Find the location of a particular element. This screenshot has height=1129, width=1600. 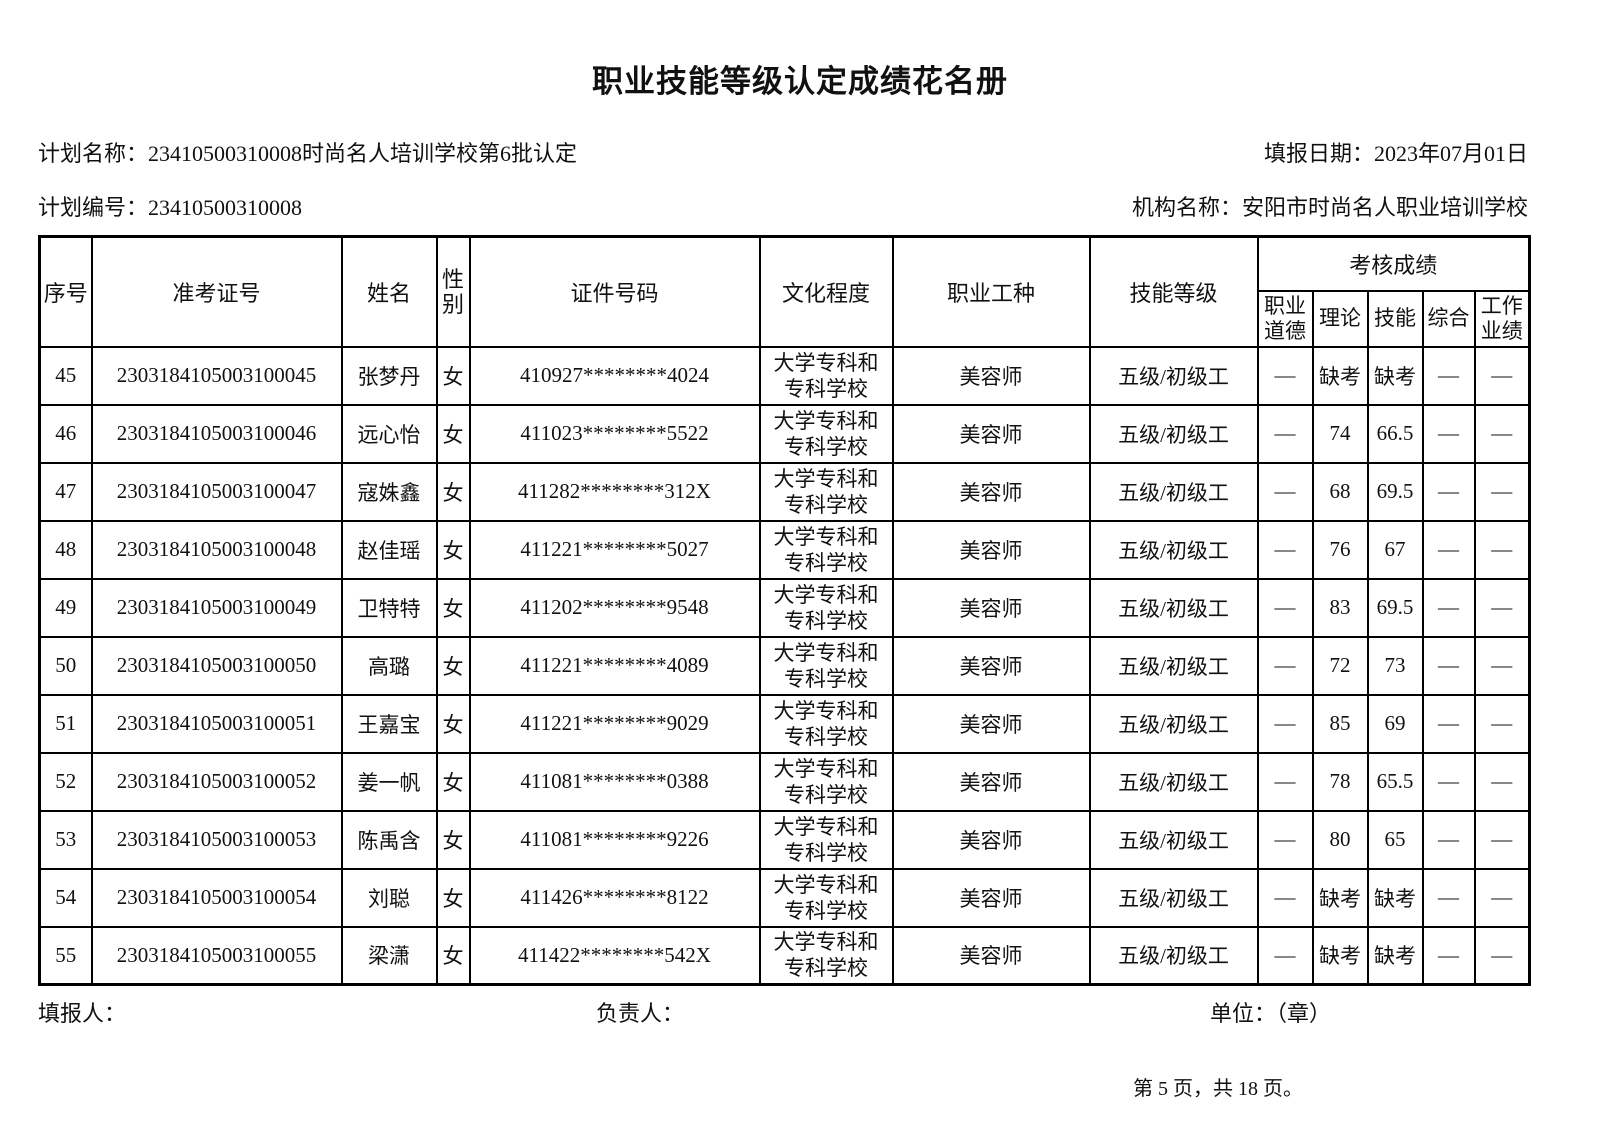

cell-score-theory: 83 is located at coordinates (1340, 607).